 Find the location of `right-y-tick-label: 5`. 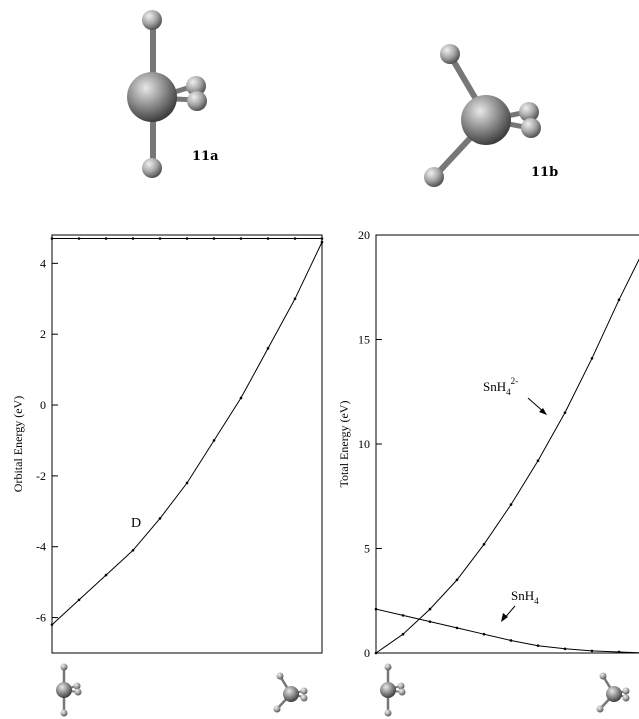

right-y-tick-label: 5 is located at coordinates (367, 549).